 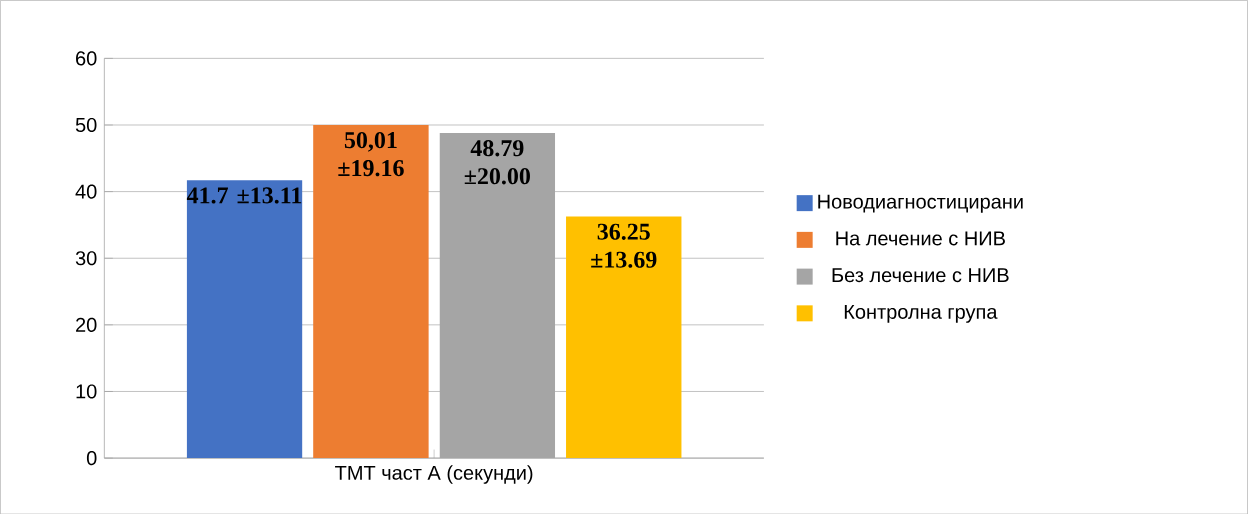 What do you see at coordinates (244, 195) in the screenshot?
I see `data-label: 41.7 ±13.11` at bounding box center [244, 195].